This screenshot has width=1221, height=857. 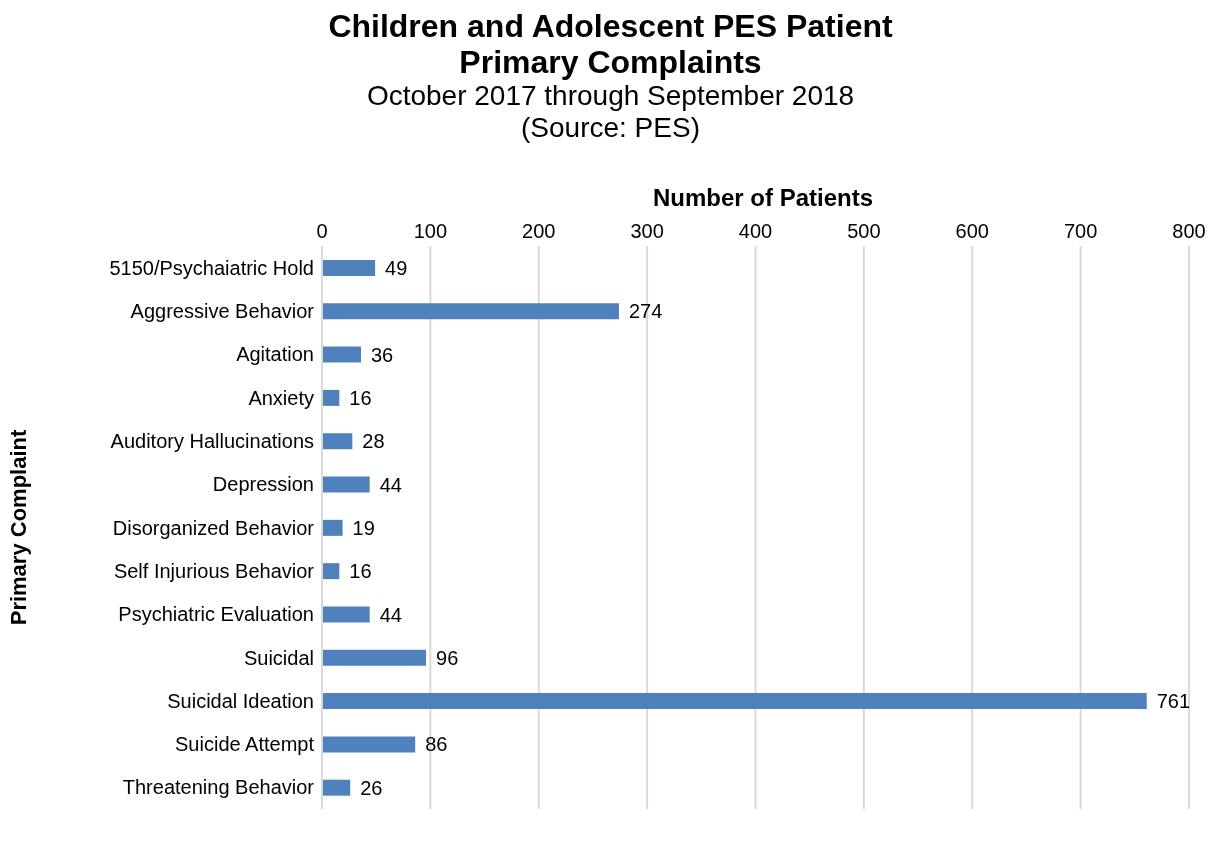 I want to click on data-label: 761, so click(x=1173, y=701).